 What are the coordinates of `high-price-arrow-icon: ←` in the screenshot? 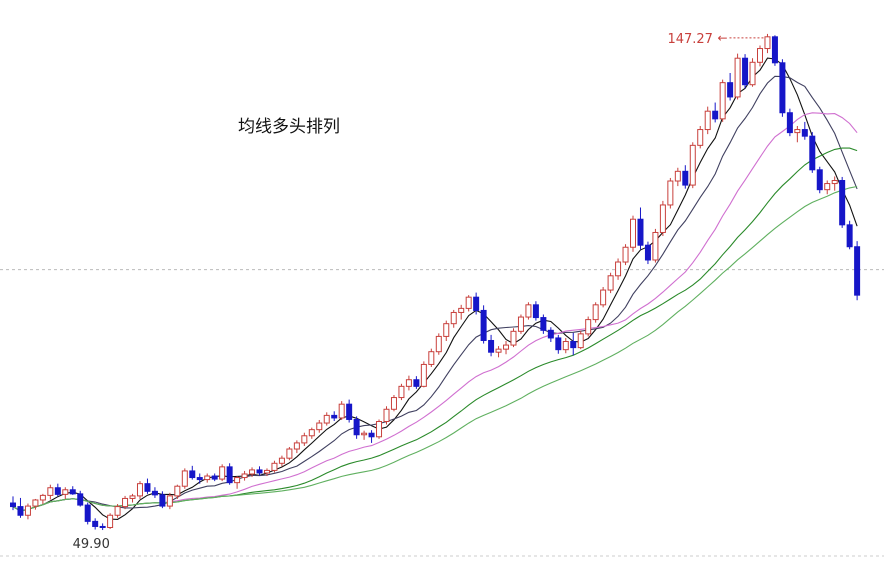 It's located at (722, 38).